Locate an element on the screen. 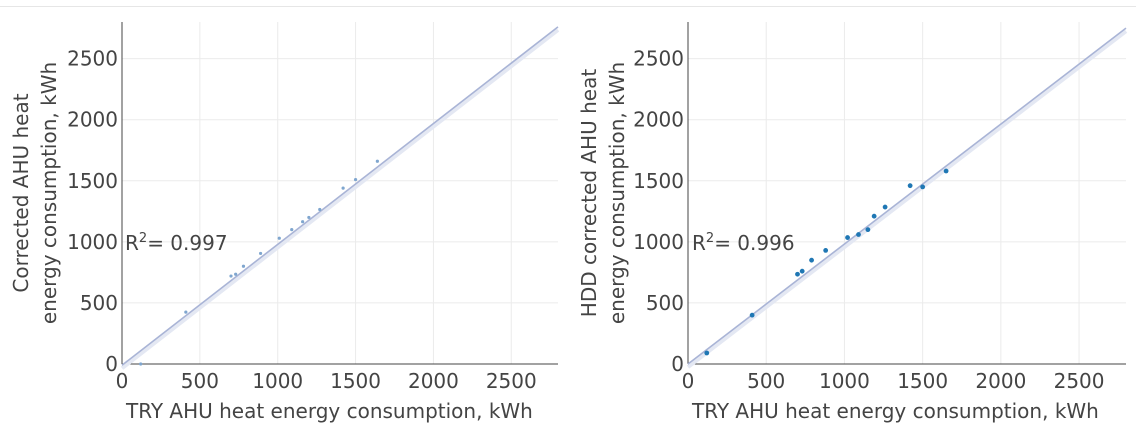 This screenshot has height=430, width=1136. y-axis-title-line-1: Corrected AHU heat is located at coordinates (21, 192).